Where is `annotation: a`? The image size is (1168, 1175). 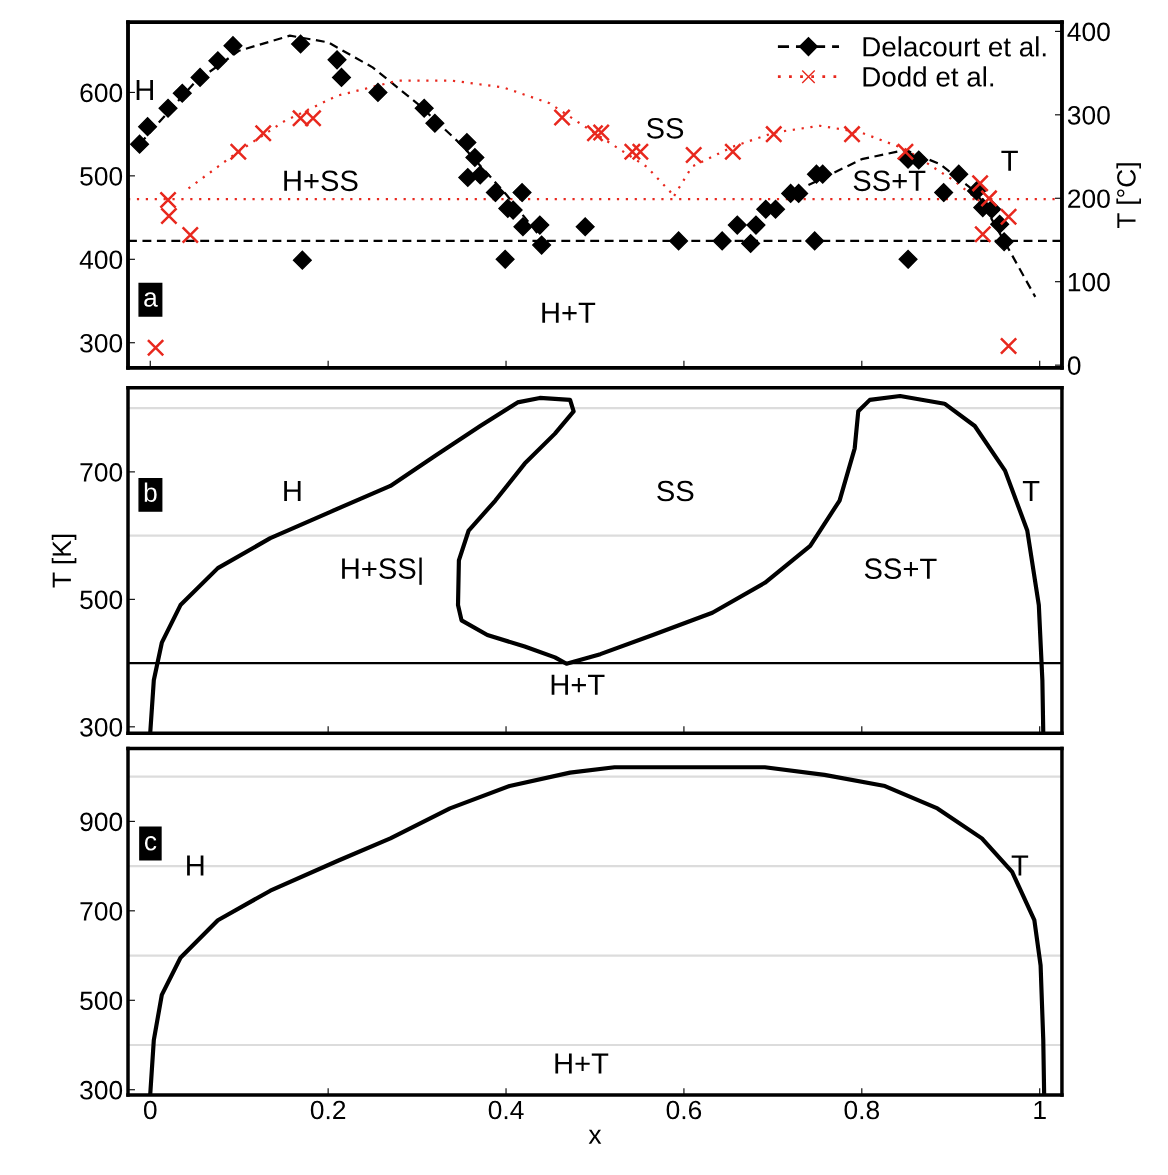 annotation: a is located at coordinates (151, 299).